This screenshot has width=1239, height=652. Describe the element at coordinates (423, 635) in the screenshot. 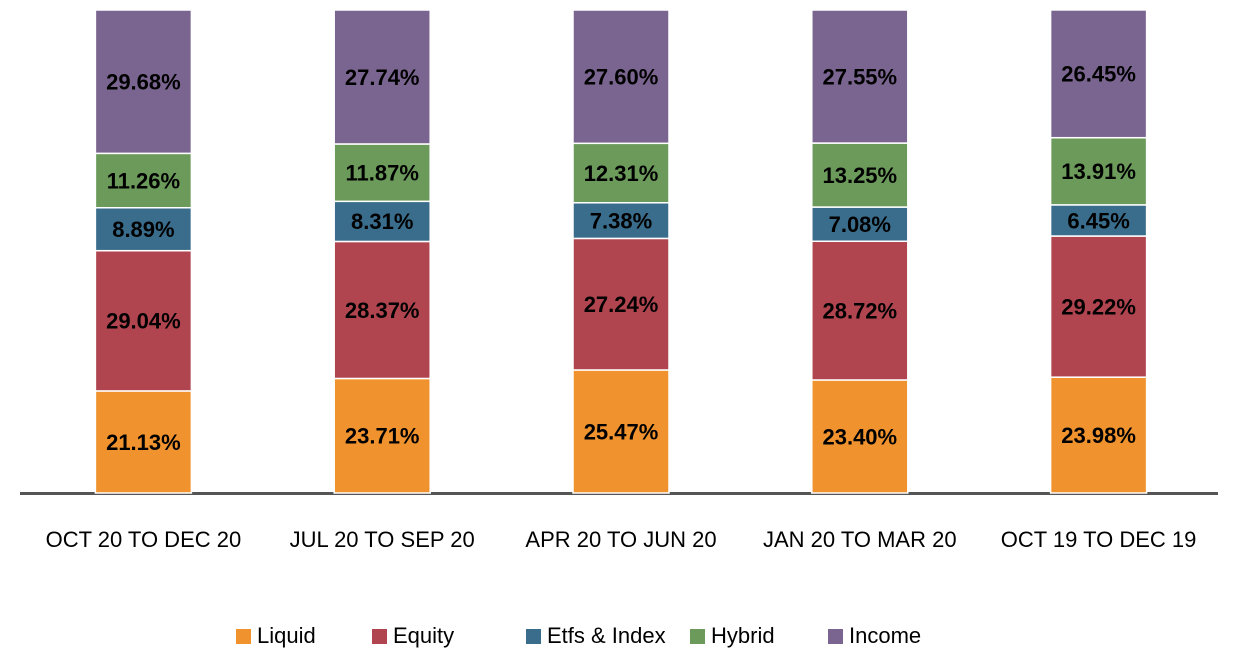

I see `legend-label: Equity` at that location.